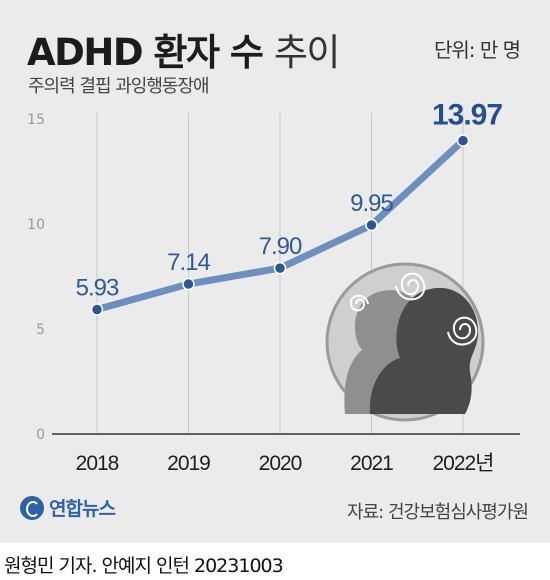 Image resolution: width=550 pixels, height=580 pixels. I want to click on title-main: ADHD 환자 수, so click(145, 52).